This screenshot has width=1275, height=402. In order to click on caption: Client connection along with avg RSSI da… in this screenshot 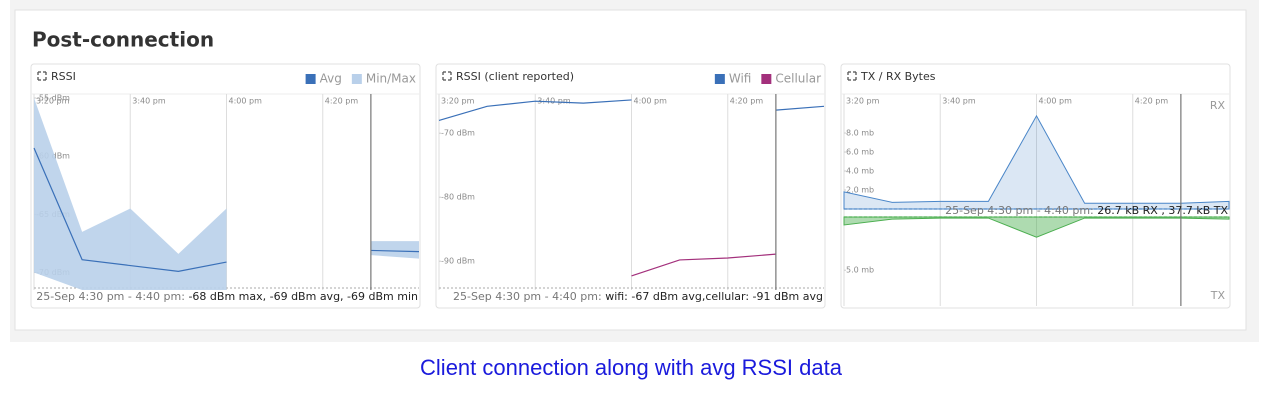, I will do `click(631, 367)`.